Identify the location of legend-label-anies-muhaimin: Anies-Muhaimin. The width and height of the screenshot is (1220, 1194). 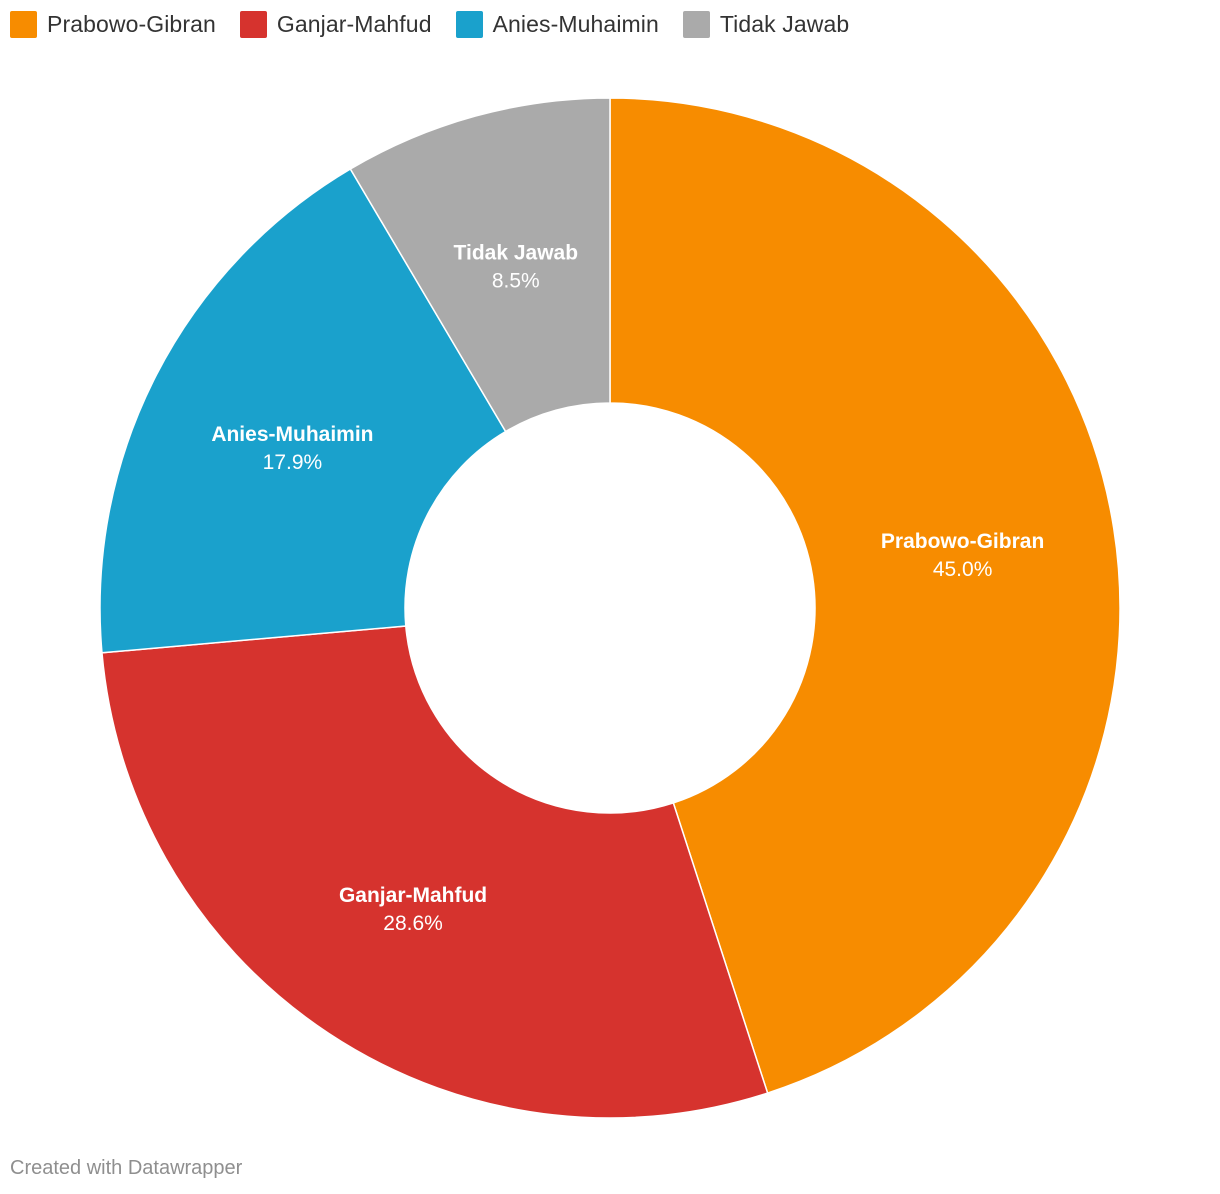
(575, 23).